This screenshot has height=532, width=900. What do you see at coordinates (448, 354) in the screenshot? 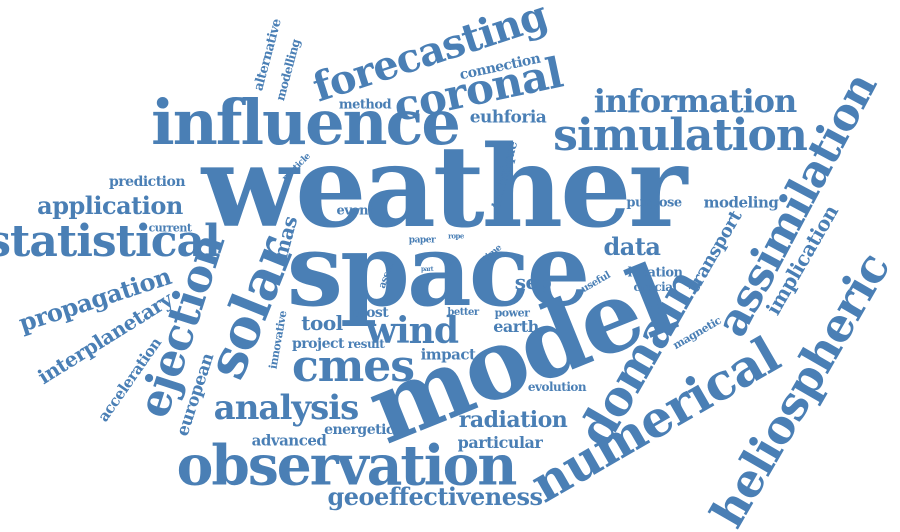
I see `word-impact: impact` at bounding box center [448, 354].